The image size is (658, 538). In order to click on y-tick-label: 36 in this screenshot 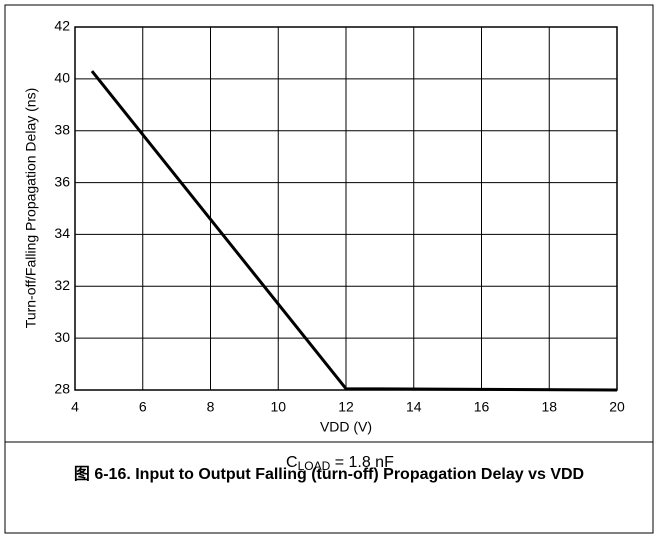, I will do `click(62, 181)`.